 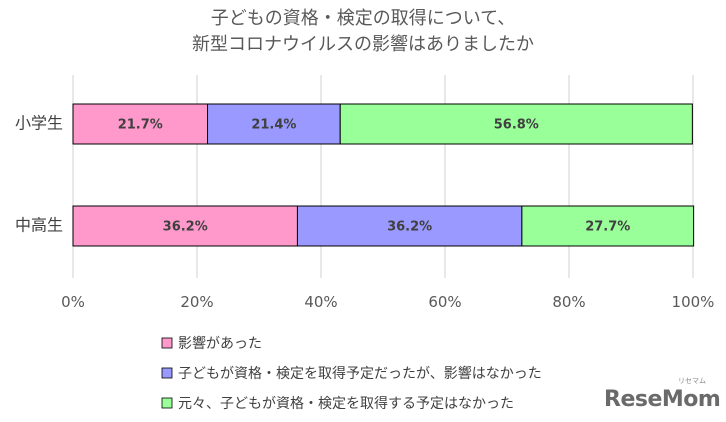 I want to click on resemom-logo: リセマム ReseMom, so click(x=662, y=394).